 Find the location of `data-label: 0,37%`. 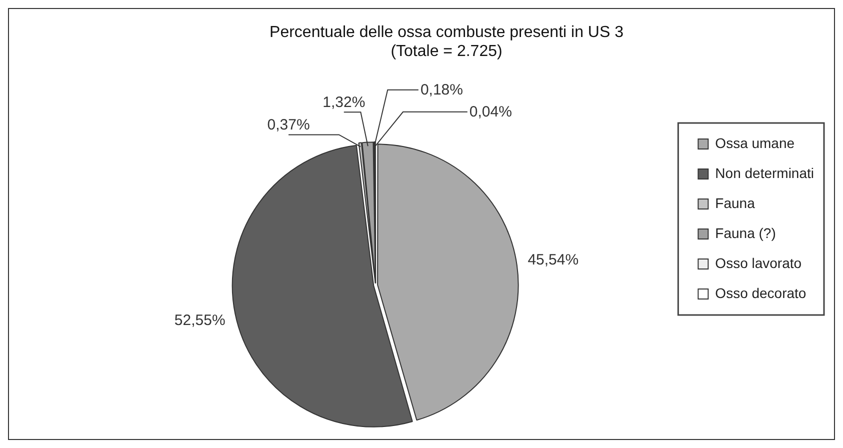

data-label: 0,37% is located at coordinates (288, 125).